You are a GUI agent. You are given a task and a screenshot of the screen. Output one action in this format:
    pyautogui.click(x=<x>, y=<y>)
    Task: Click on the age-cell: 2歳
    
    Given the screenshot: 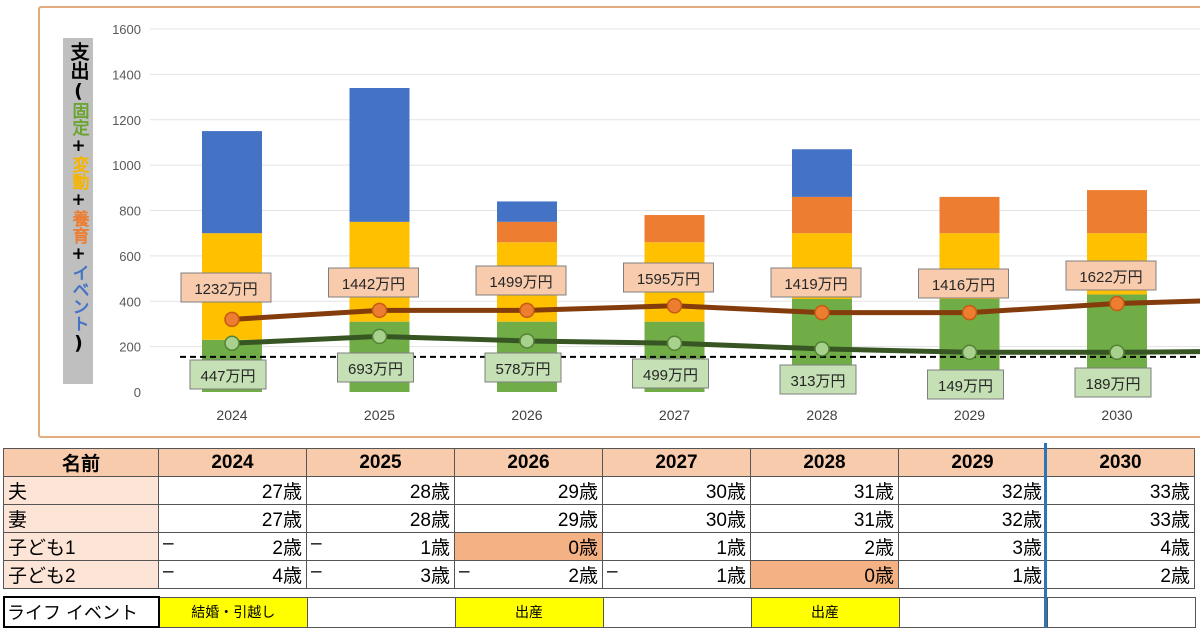 What is the action you would take?
    pyautogui.click(x=1120, y=574)
    